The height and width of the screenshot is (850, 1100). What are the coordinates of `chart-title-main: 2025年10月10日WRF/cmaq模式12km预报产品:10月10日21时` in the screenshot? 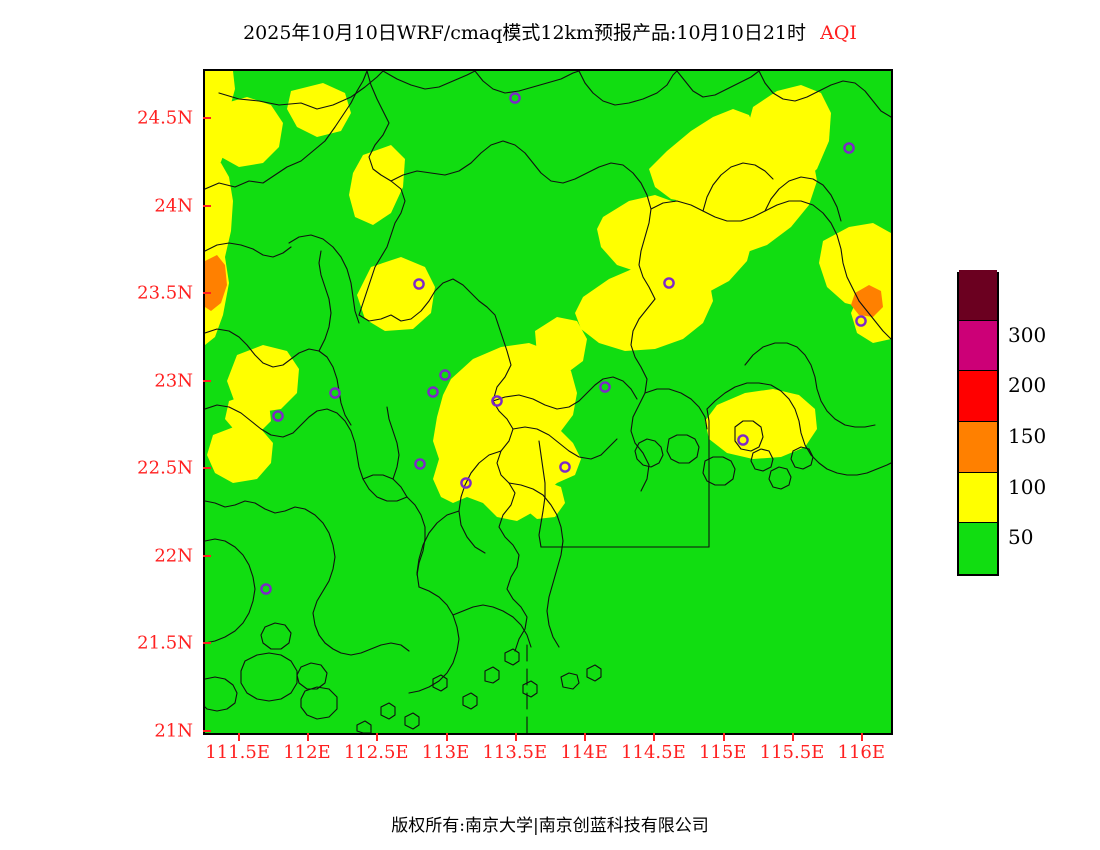 It's located at (524, 33).